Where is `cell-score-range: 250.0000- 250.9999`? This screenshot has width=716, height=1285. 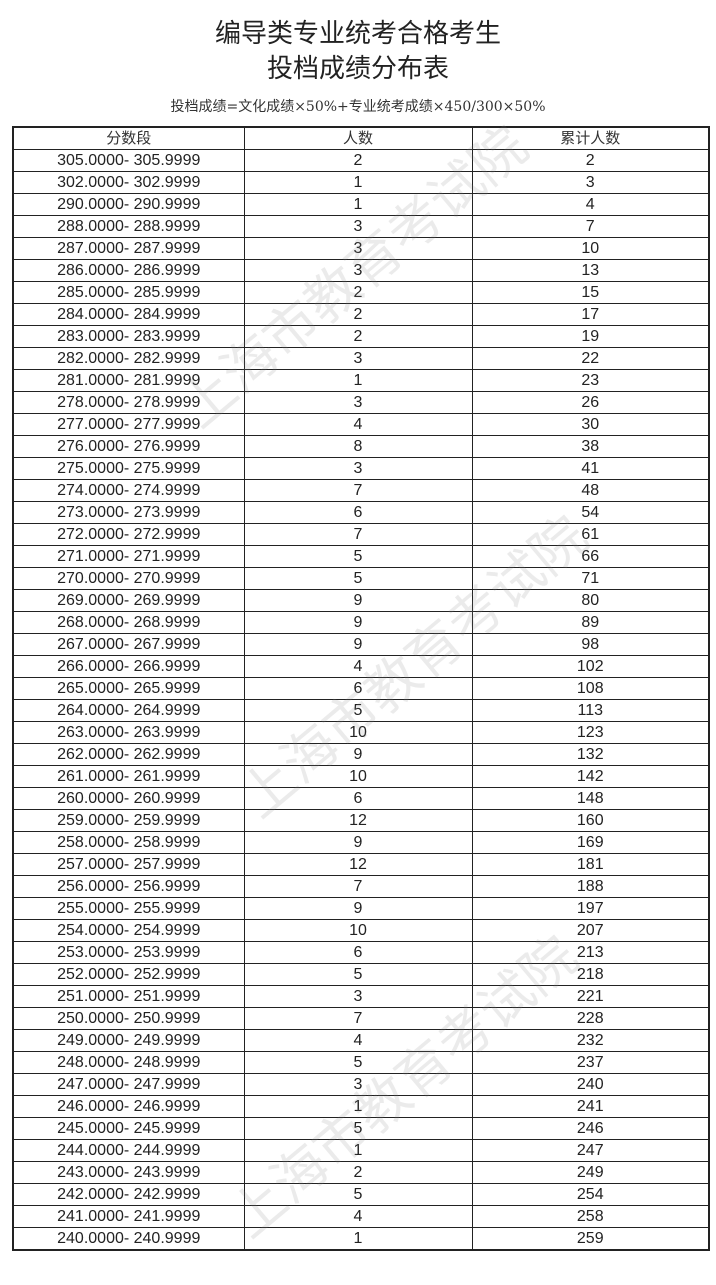
cell-score-range: 250.0000- 250.9999 is located at coordinates (128, 1018).